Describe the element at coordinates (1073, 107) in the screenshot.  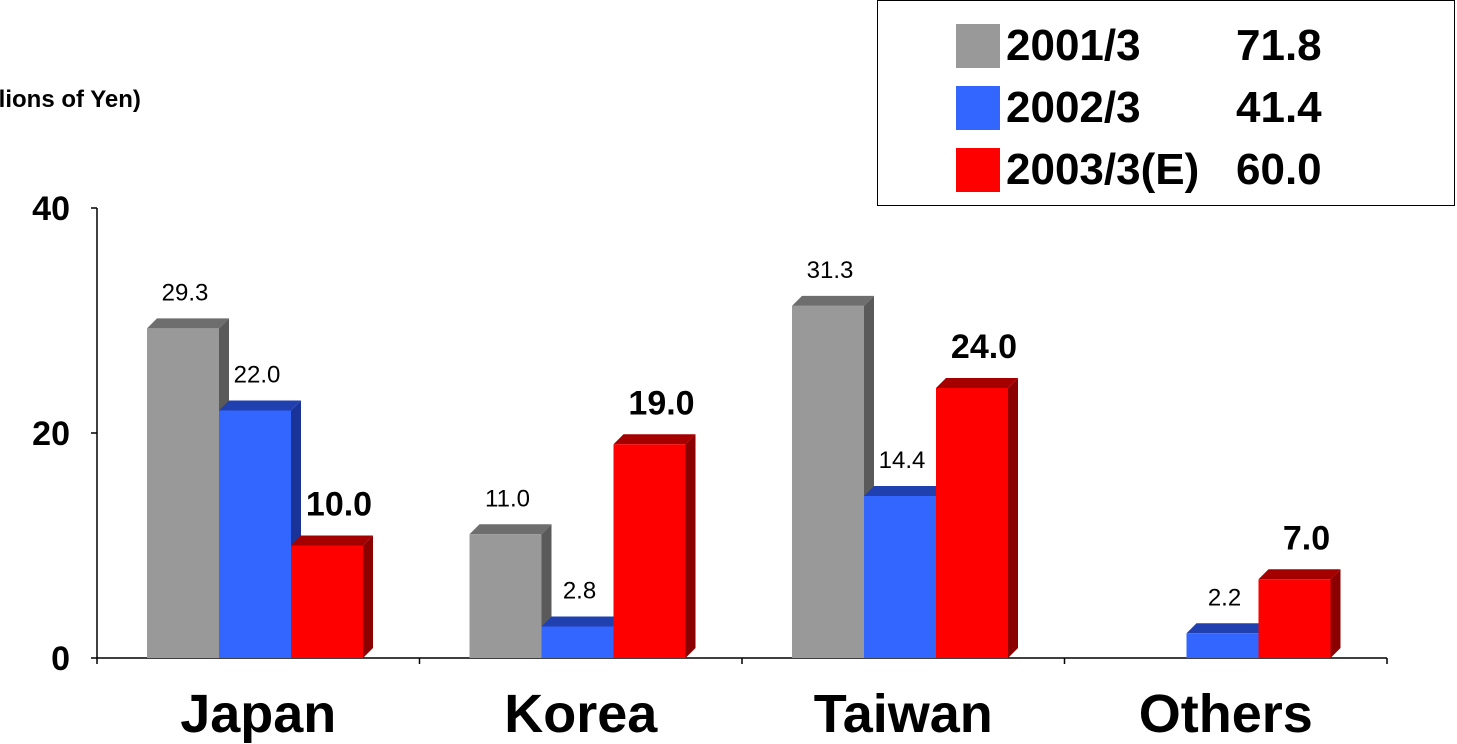
I see `legend-label-2002: 2002/3` at that location.